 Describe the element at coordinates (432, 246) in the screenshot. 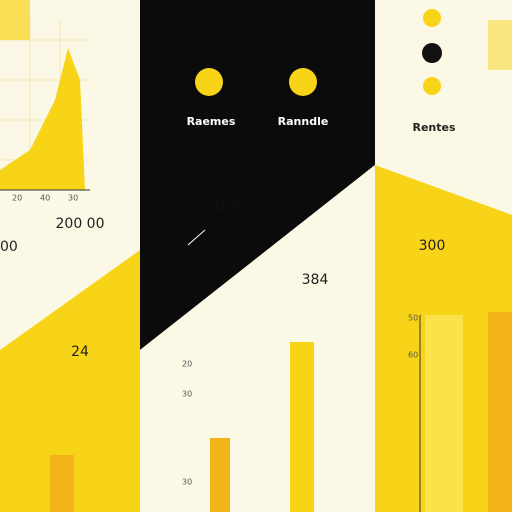

I see `value: 300` at that location.